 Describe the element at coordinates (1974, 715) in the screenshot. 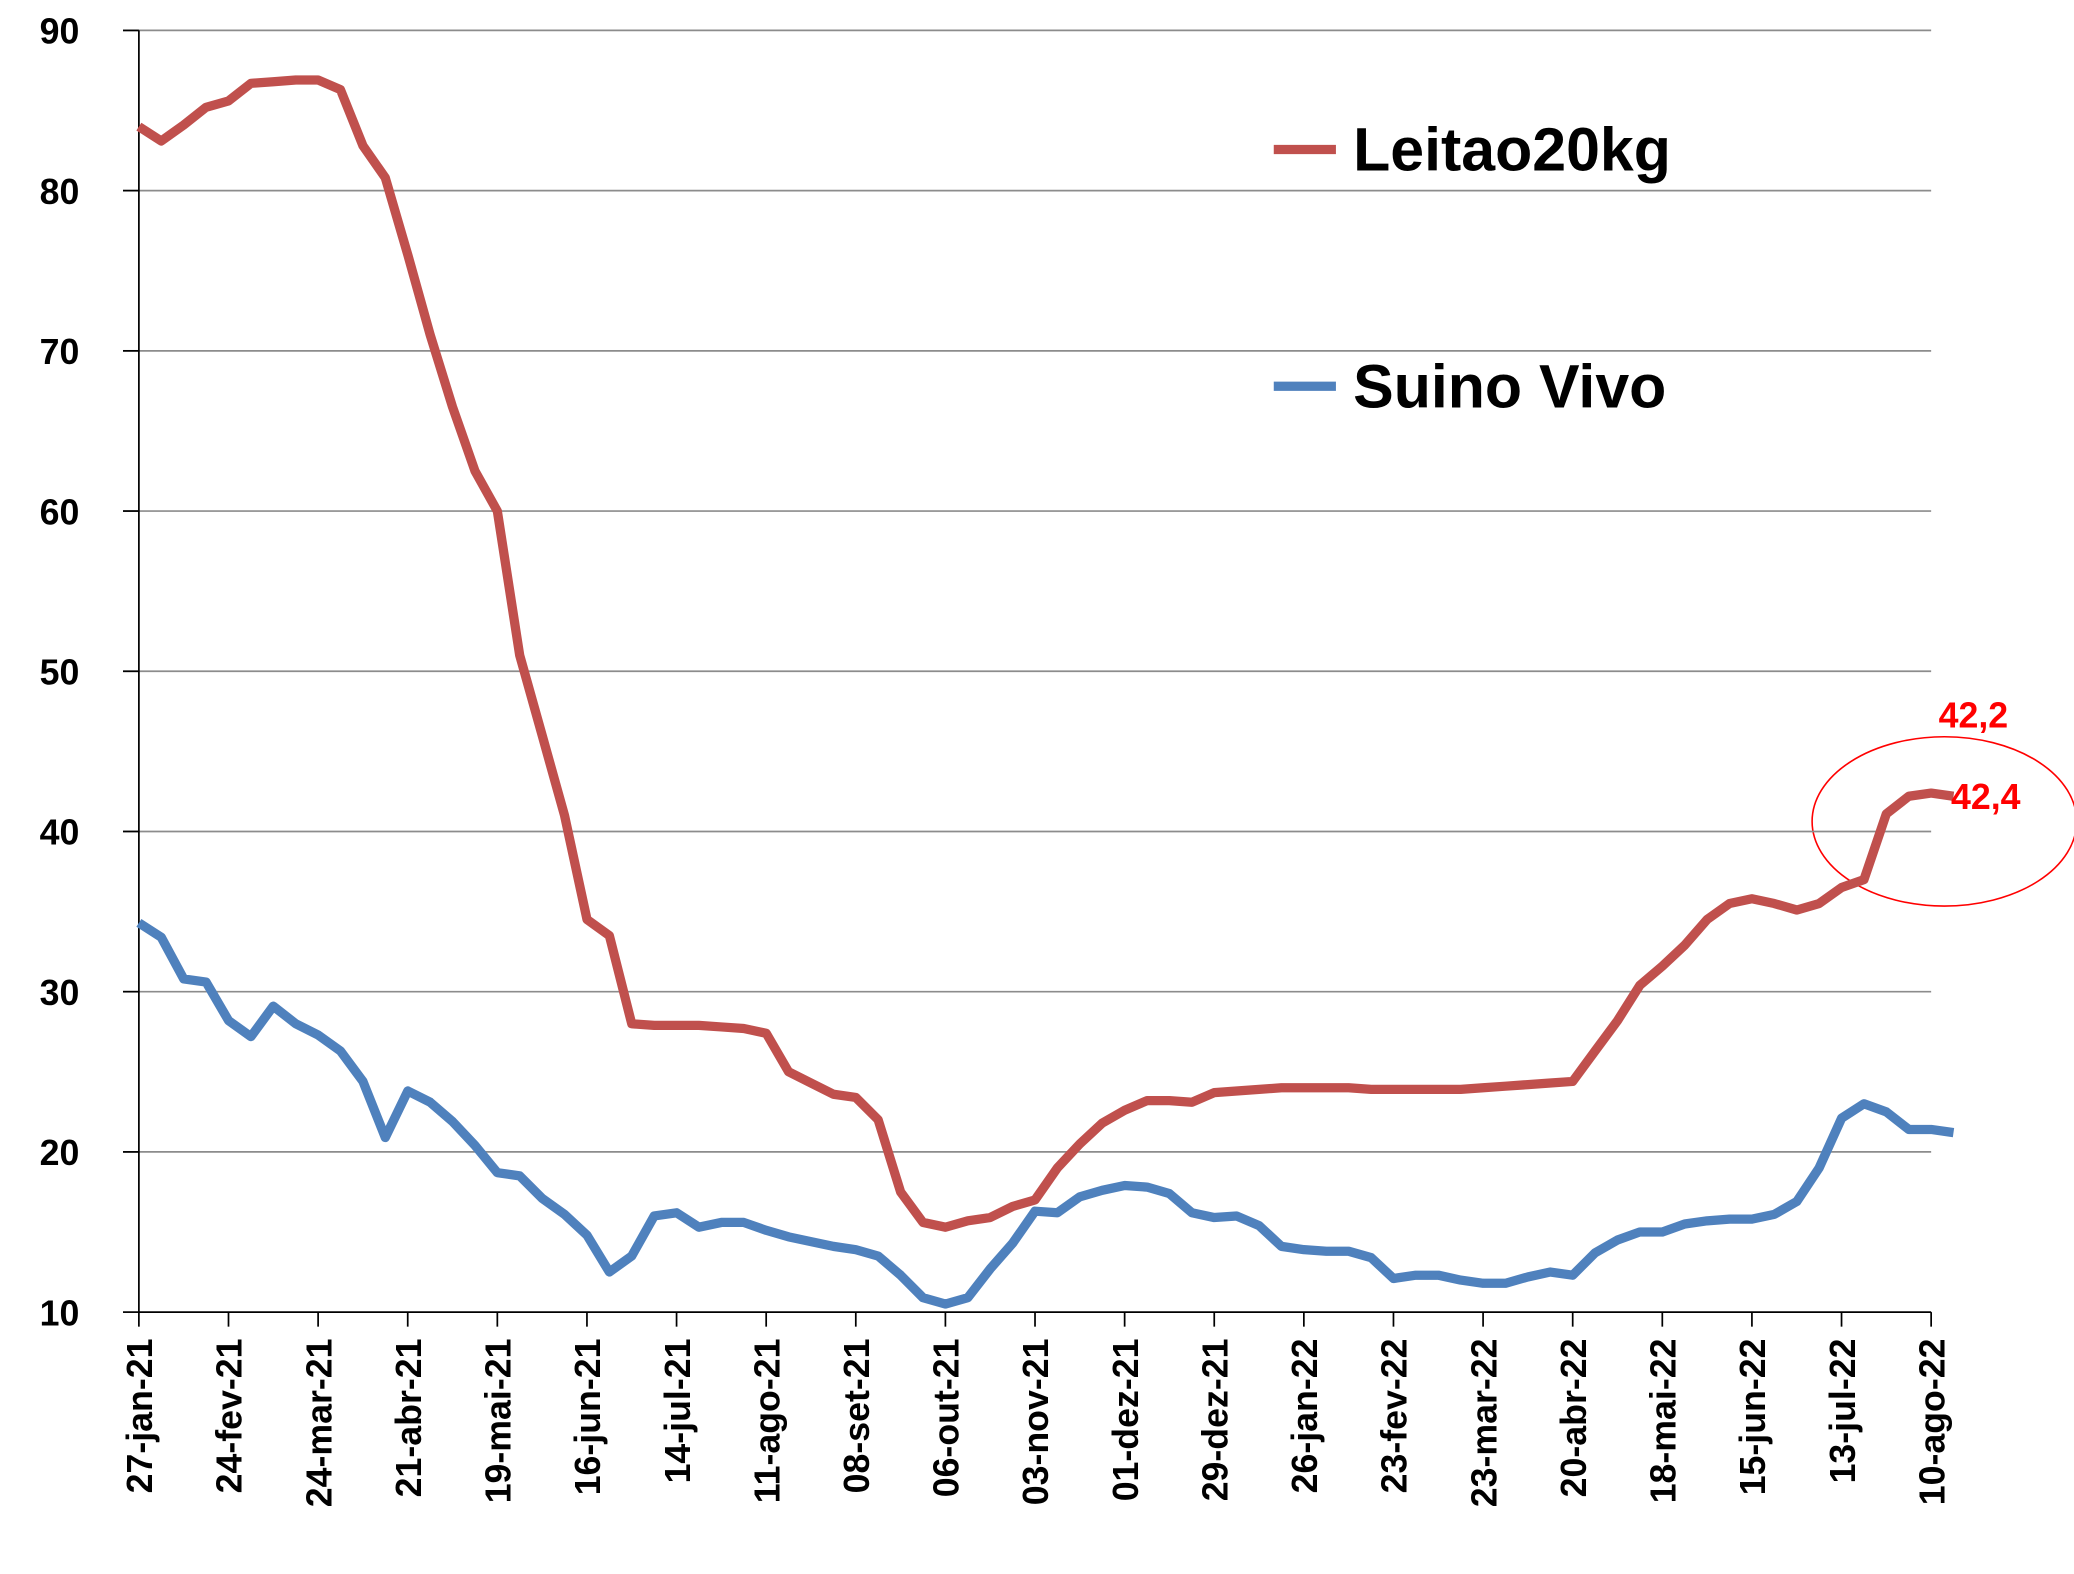

I see `value-label: 42,2` at that location.